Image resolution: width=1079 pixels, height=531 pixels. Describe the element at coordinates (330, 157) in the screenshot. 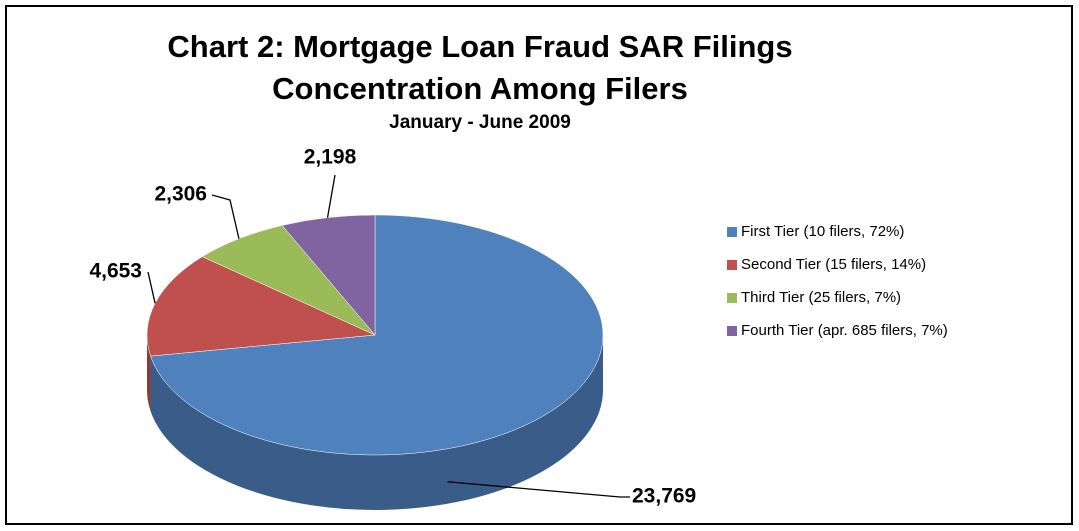

I see `data-label: 2,198` at that location.